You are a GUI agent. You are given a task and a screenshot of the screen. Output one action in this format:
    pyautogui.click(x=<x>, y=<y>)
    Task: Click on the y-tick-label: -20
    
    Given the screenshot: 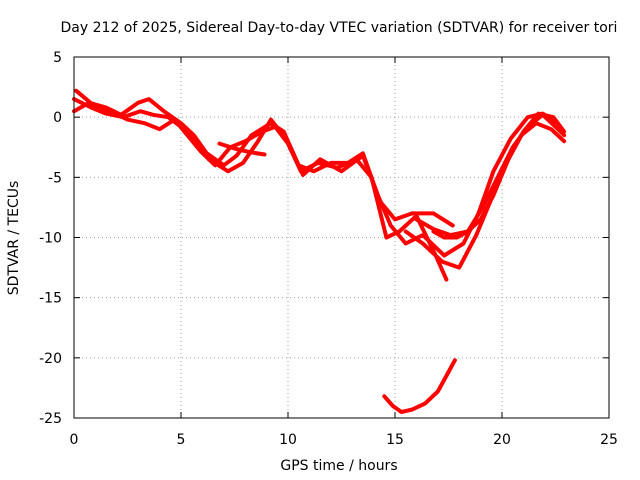 What is the action you would take?
    pyautogui.click(x=50, y=359)
    